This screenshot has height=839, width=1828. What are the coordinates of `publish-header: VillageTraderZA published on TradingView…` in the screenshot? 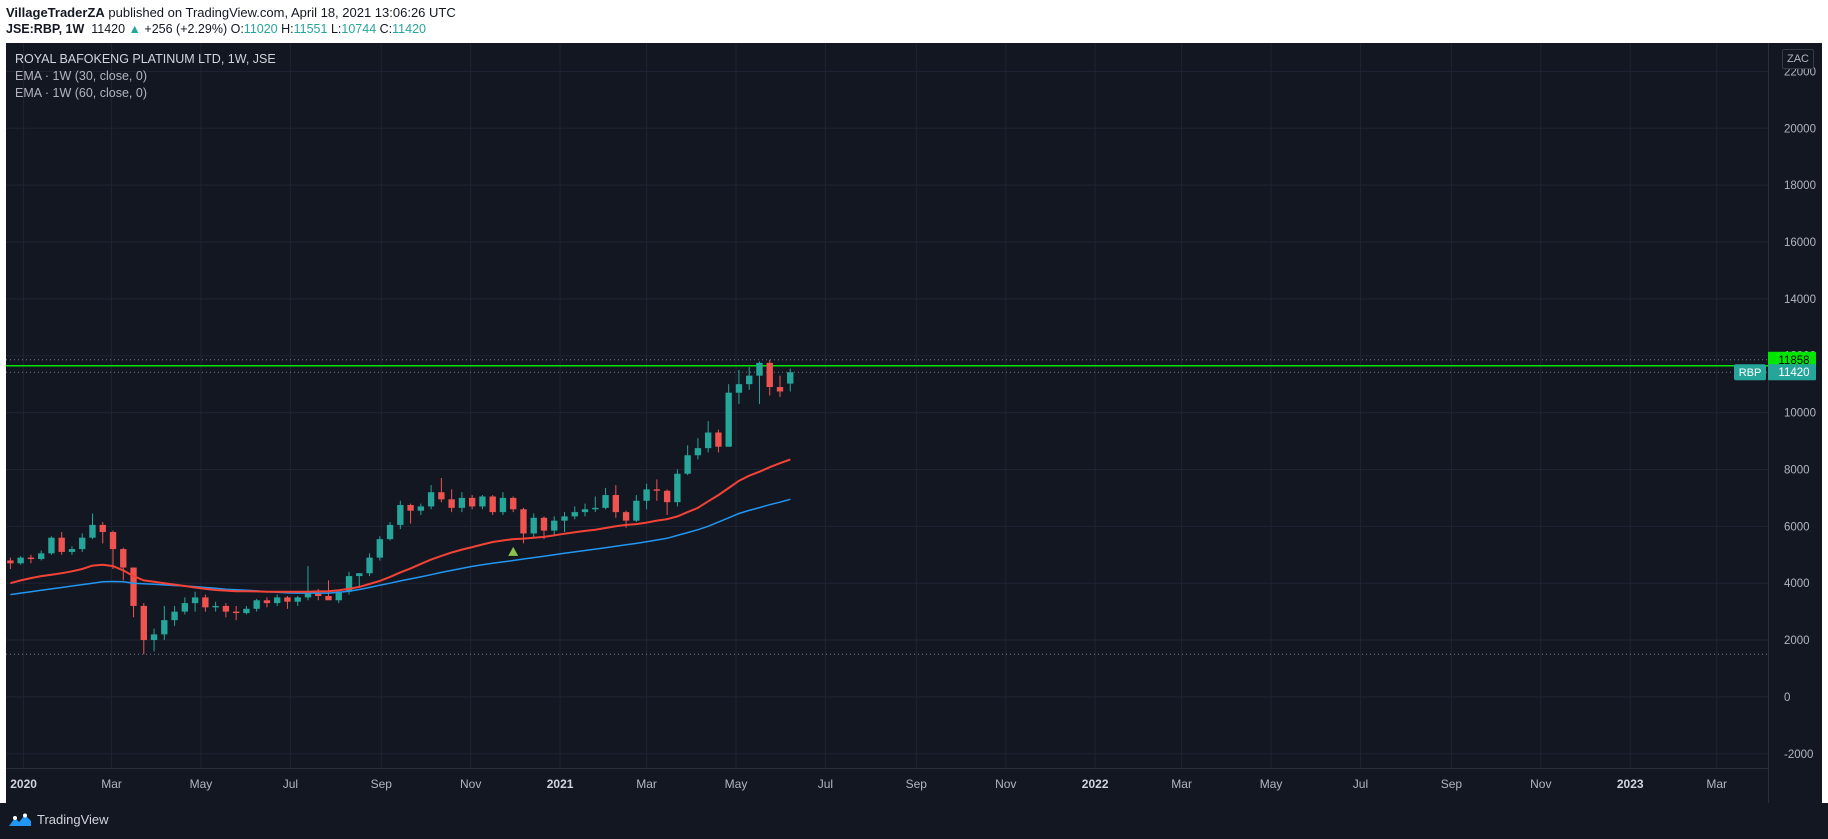 It's located at (914, 21).